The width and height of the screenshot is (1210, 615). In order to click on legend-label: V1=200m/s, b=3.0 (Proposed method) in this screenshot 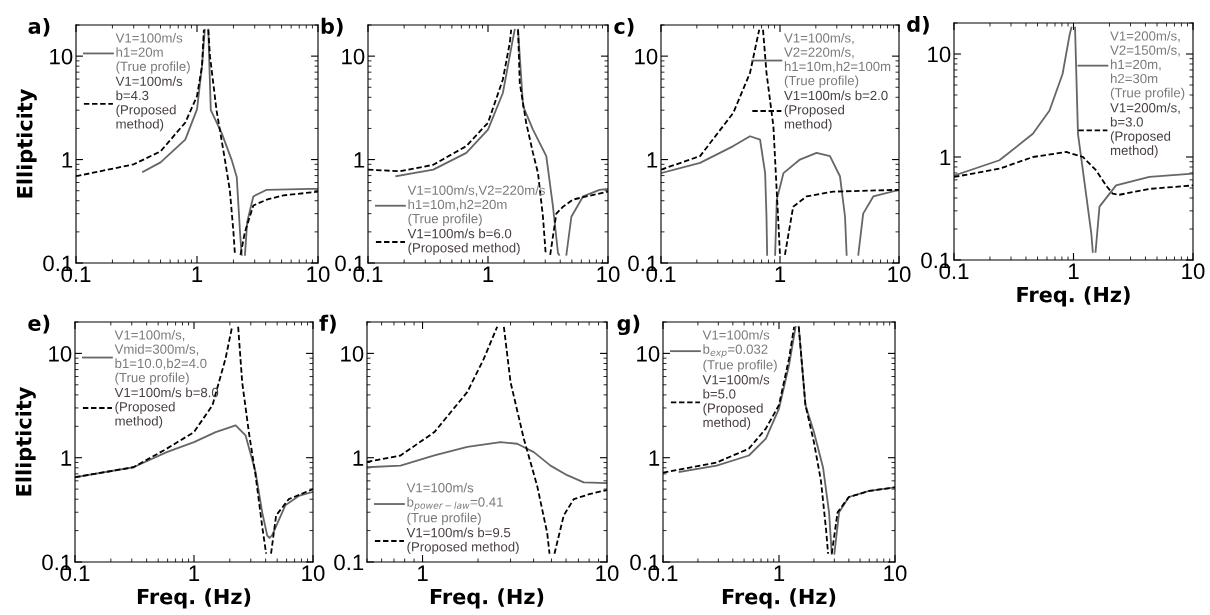, I will do `click(1145, 130)`.